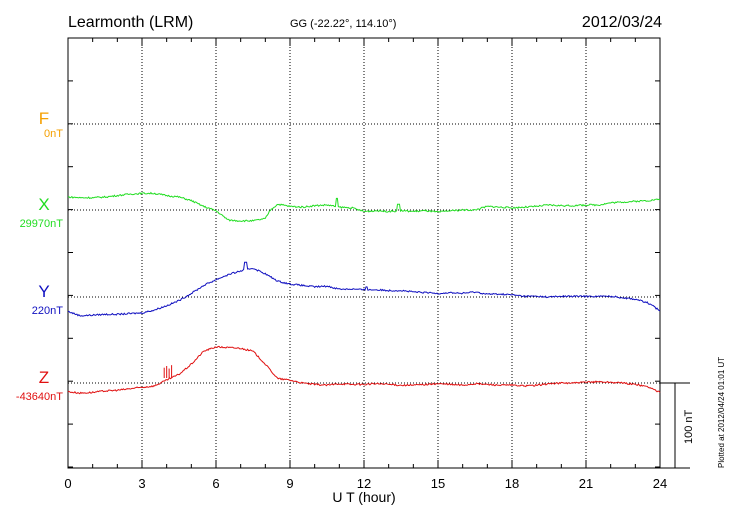 The image size is (730, 520). What do you see at coordinates (364, 207) in the screenshot?
I see `series-line-x` at bounding box center [364, 207].